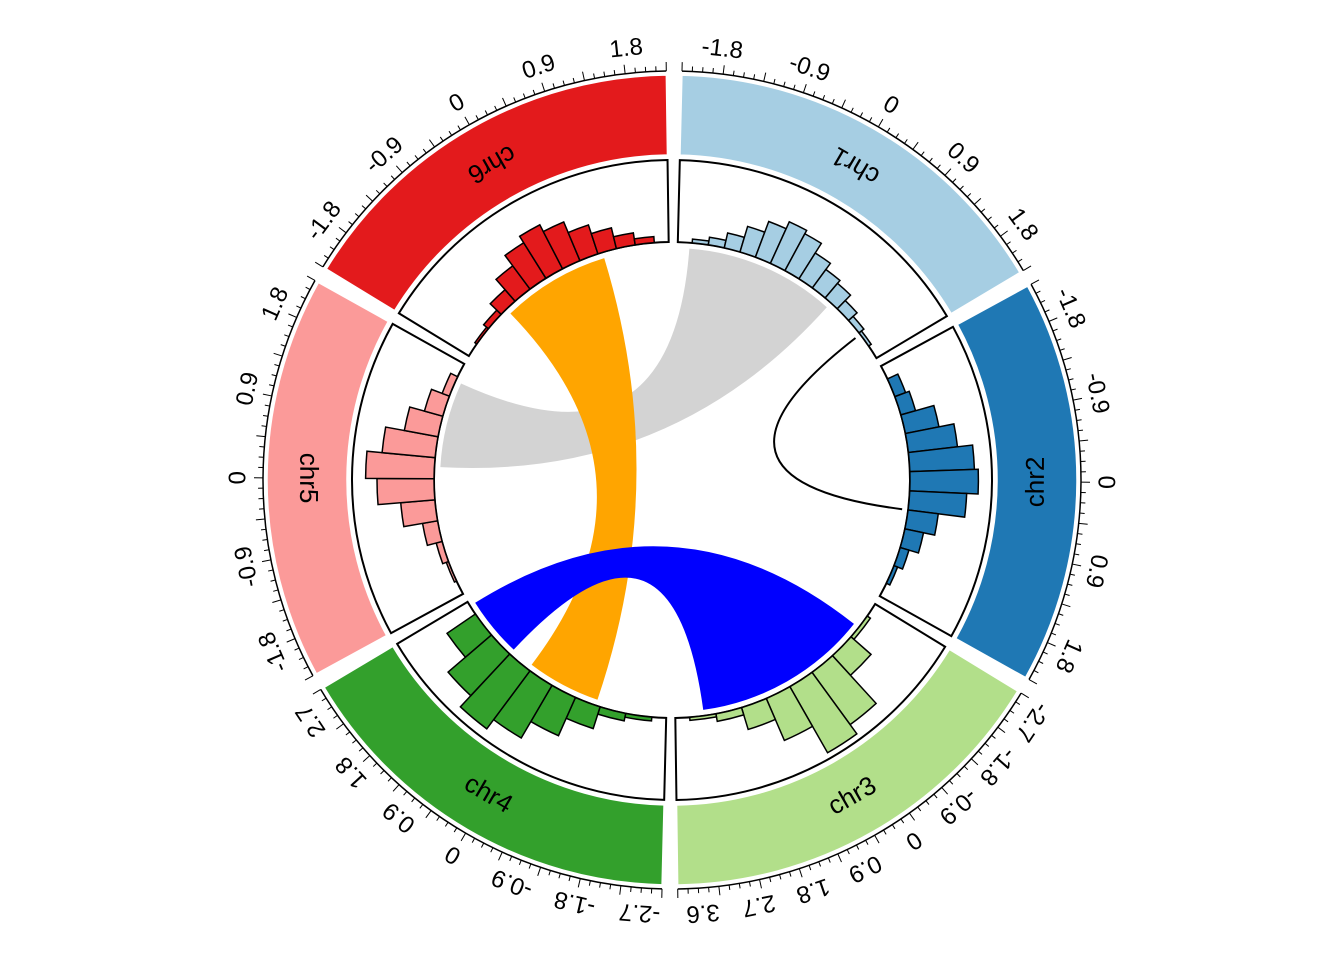 Image resolution: width=1344 pixels, height=960 pixels. What do you see at coordinates (1106, 483) in the screenshot?
I see `tick-label-chr2: 0` at bounding box center [1106, 483].